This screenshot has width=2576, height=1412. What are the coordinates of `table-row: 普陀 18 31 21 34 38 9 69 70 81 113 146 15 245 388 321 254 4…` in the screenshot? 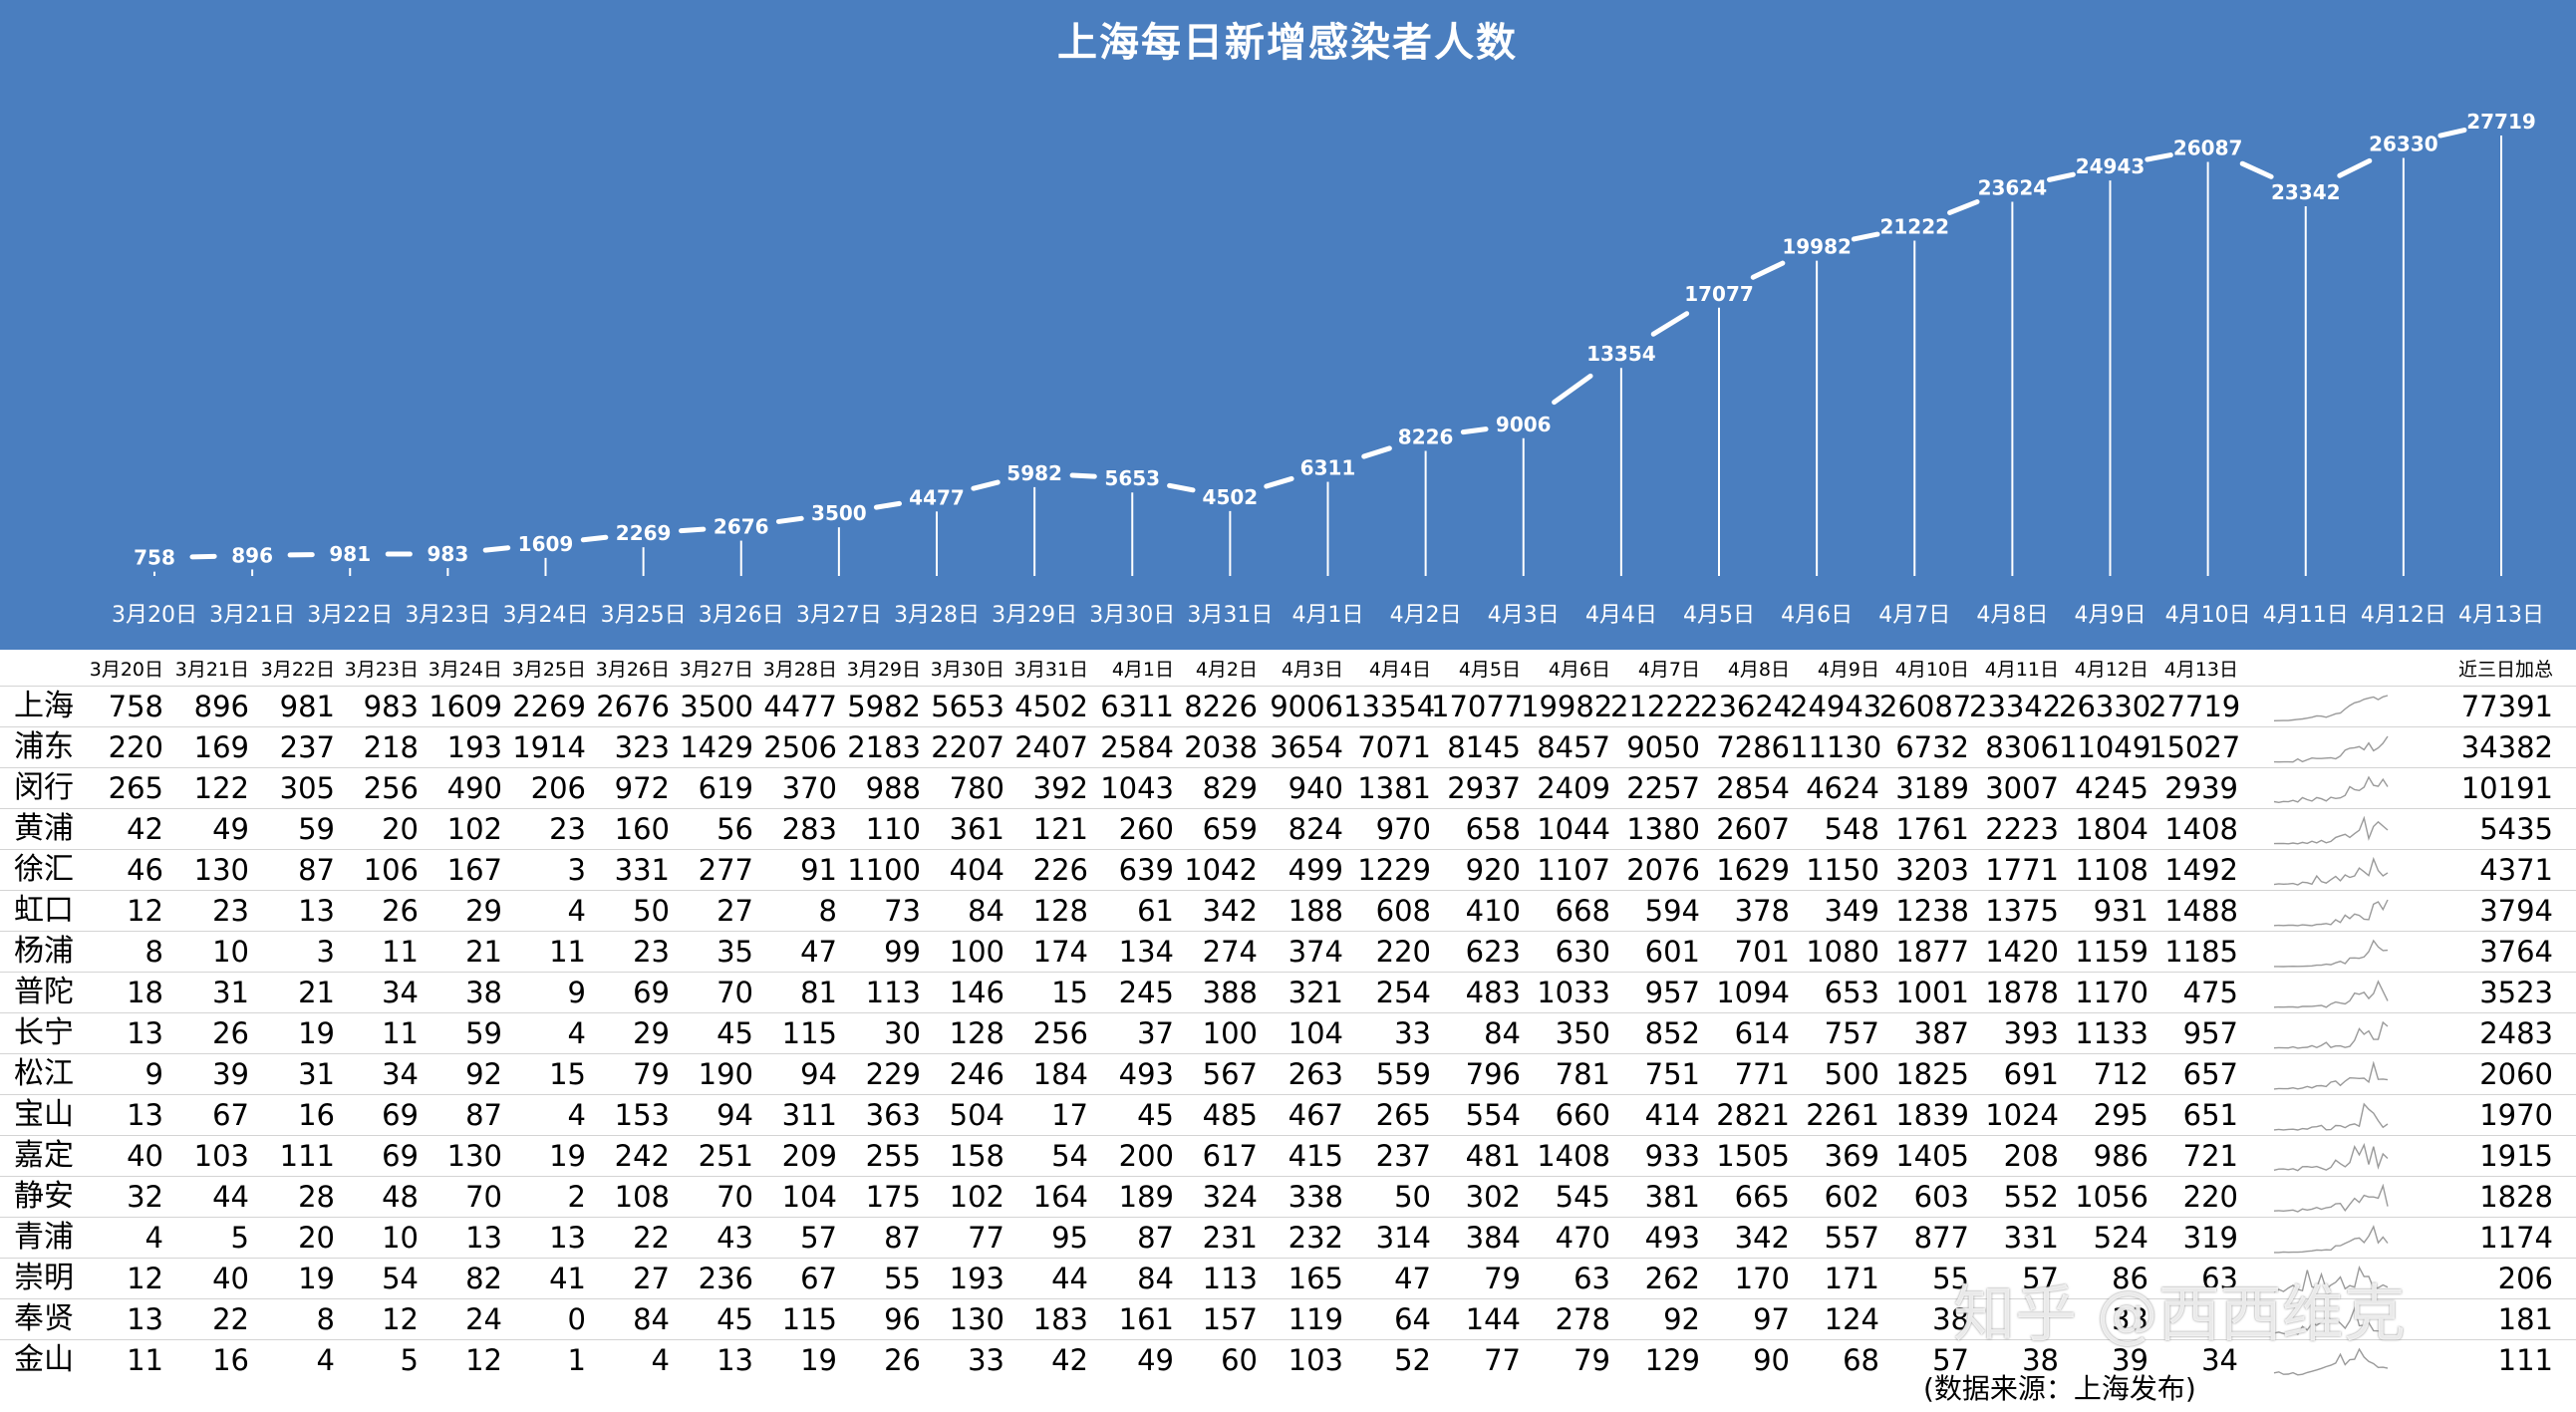 It's located at (1288, 992).